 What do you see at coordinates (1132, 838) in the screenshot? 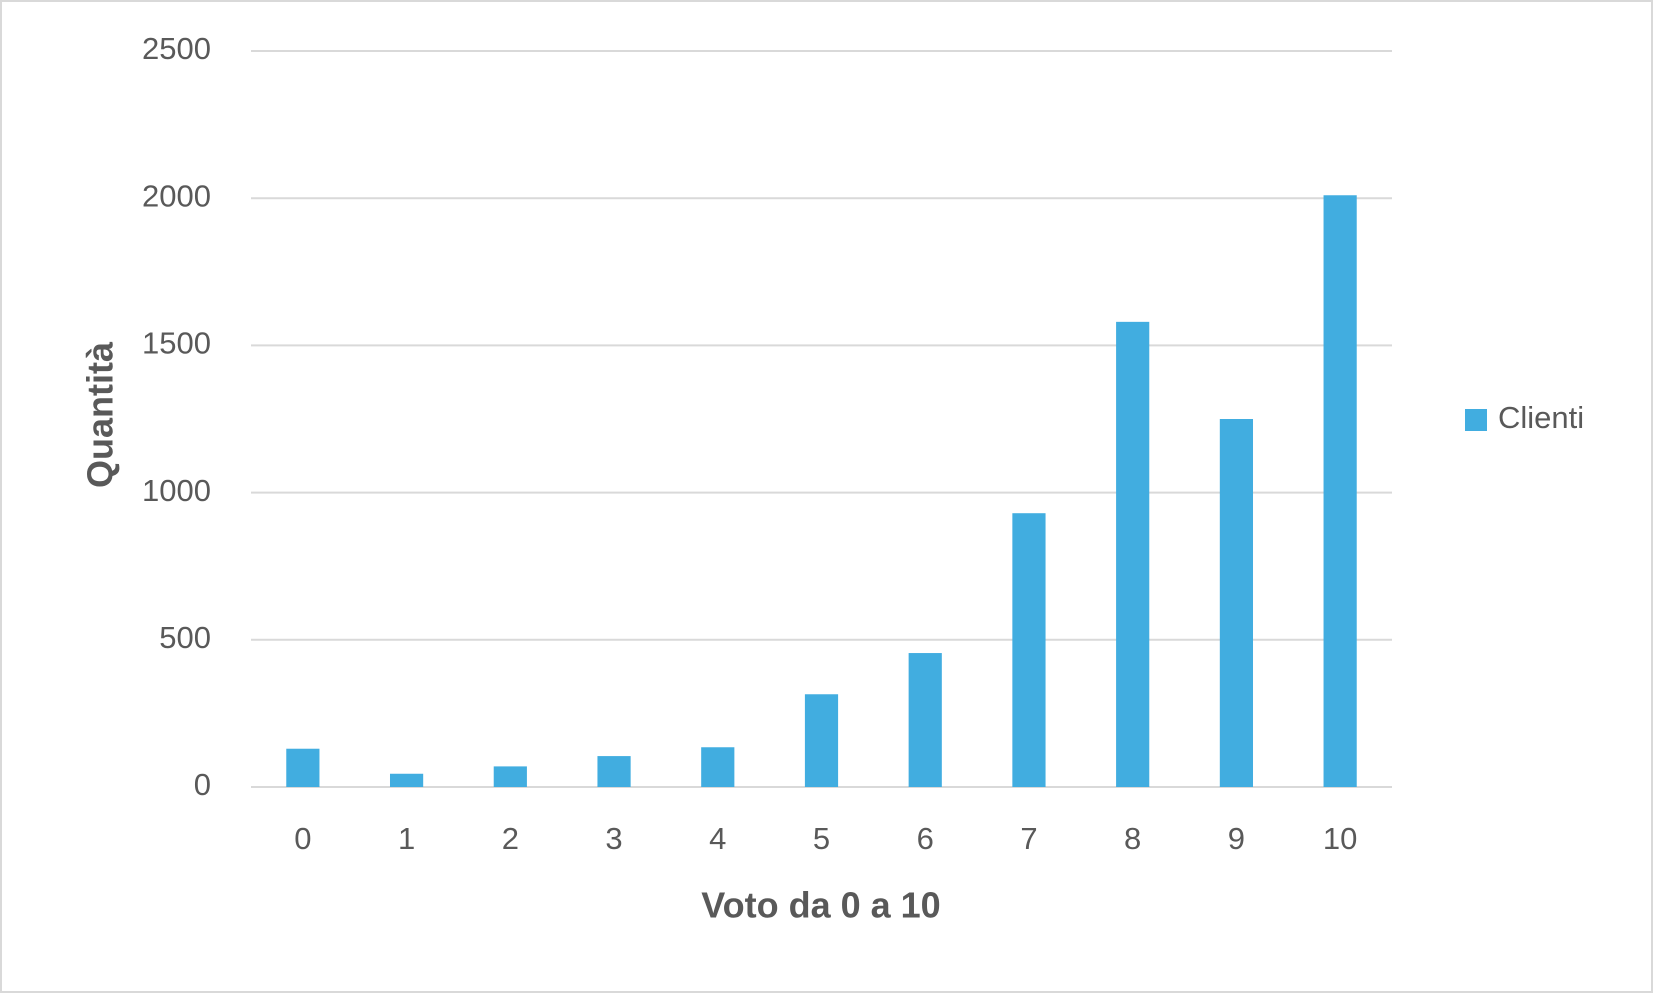
I see `x-tick-label: 8` at bounding box center [1132, 838].